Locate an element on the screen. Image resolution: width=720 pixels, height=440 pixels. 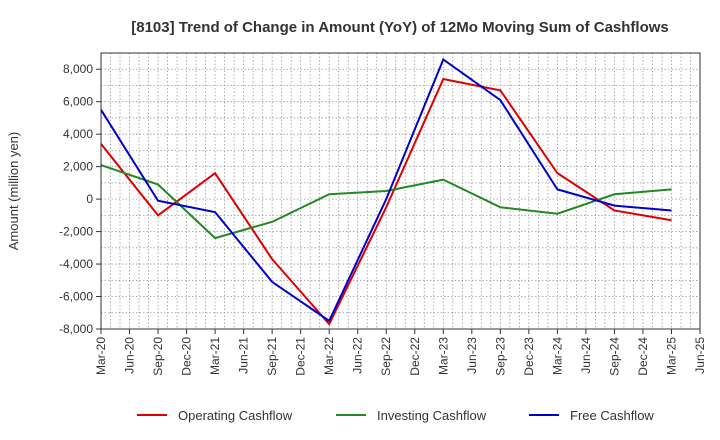
x-tick-label: Mar-21 is located at coordinates (215, 356).